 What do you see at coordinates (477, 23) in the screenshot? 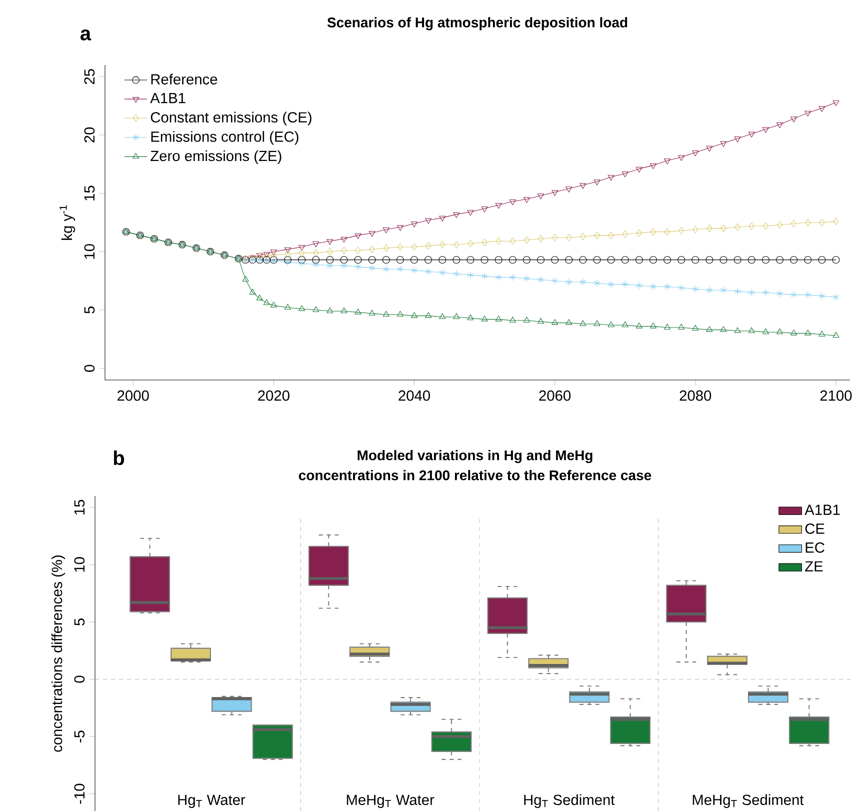
I see `chart-title: Scenarios of Hg atmospheric deposition load` at bounding box center [477, 23].